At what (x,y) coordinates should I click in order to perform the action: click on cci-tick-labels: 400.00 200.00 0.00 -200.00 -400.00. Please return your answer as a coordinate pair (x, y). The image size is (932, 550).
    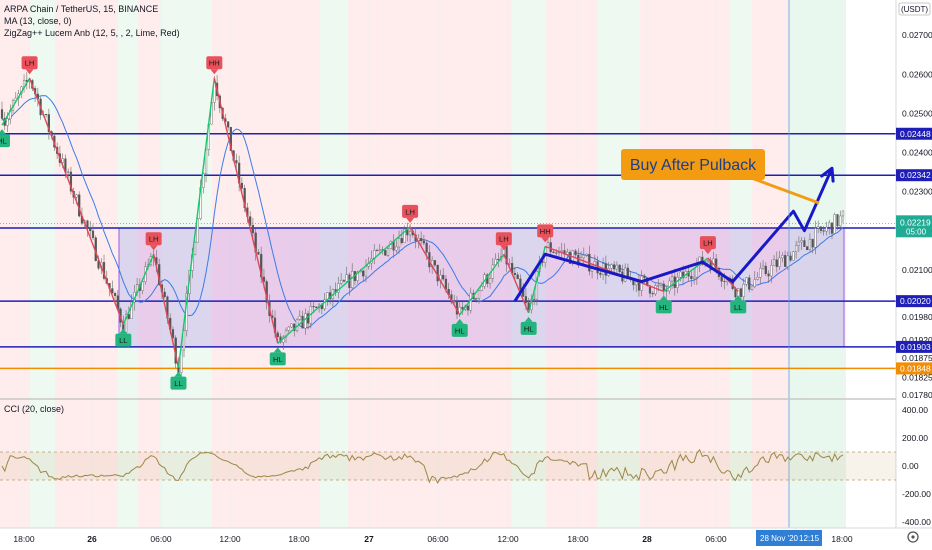
    Looking at the image, I should click on (916, 466).